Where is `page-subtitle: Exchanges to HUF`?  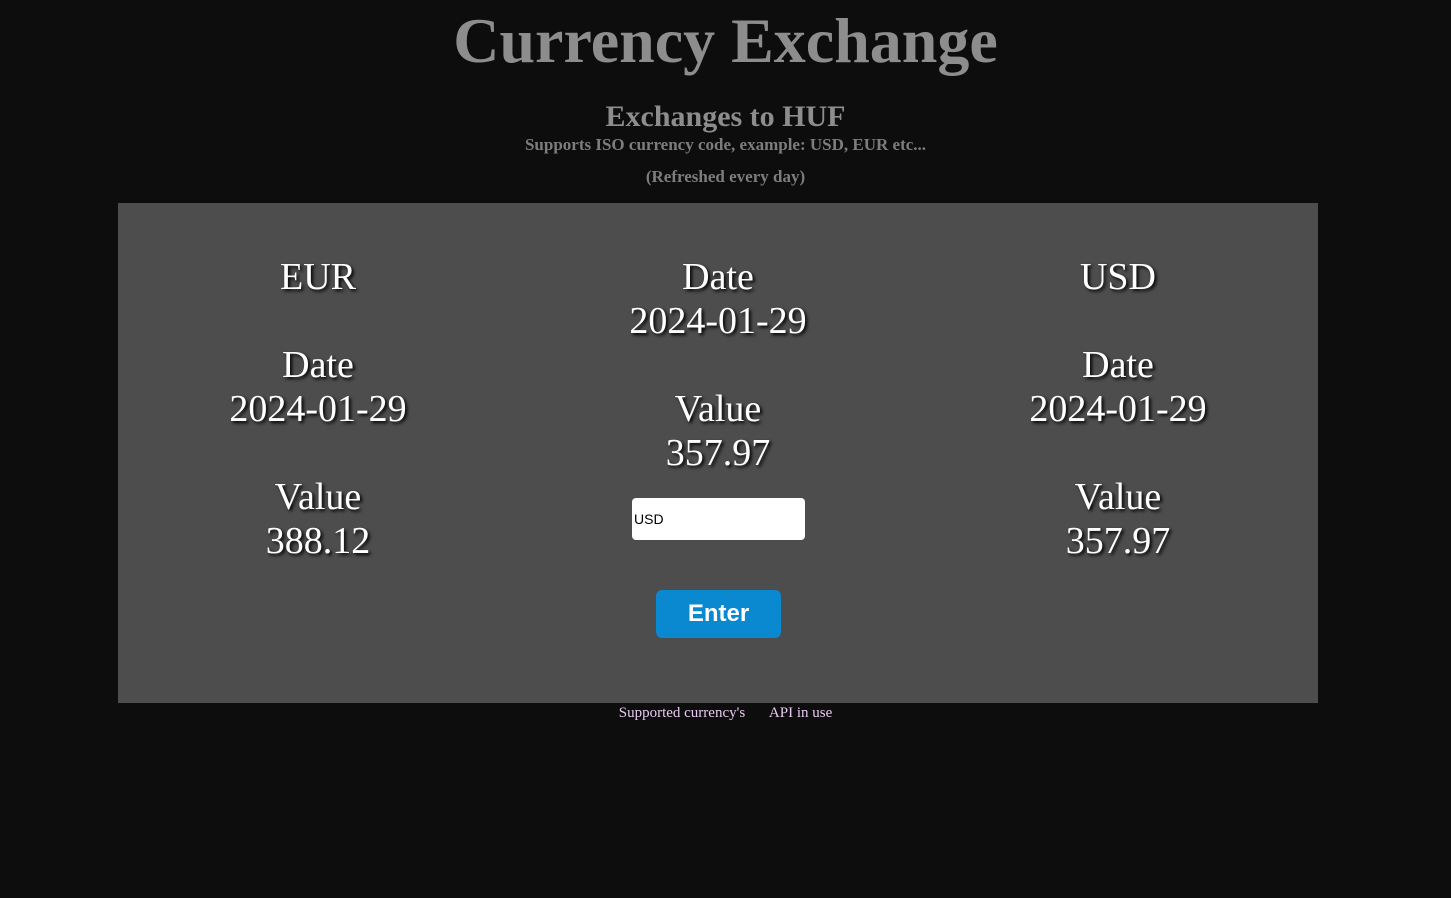 page-subtitle: Exchanges to HUF is located at coordinates (725, 116).